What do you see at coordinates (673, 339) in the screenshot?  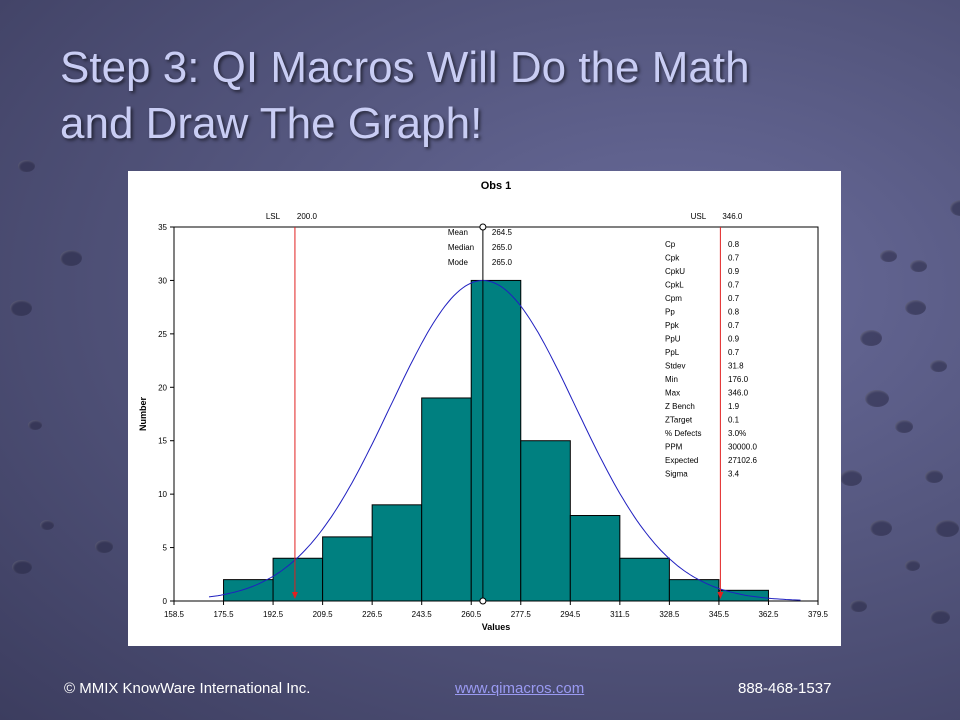 I see `stat-name: PpU` at bounding box center [673, 339].